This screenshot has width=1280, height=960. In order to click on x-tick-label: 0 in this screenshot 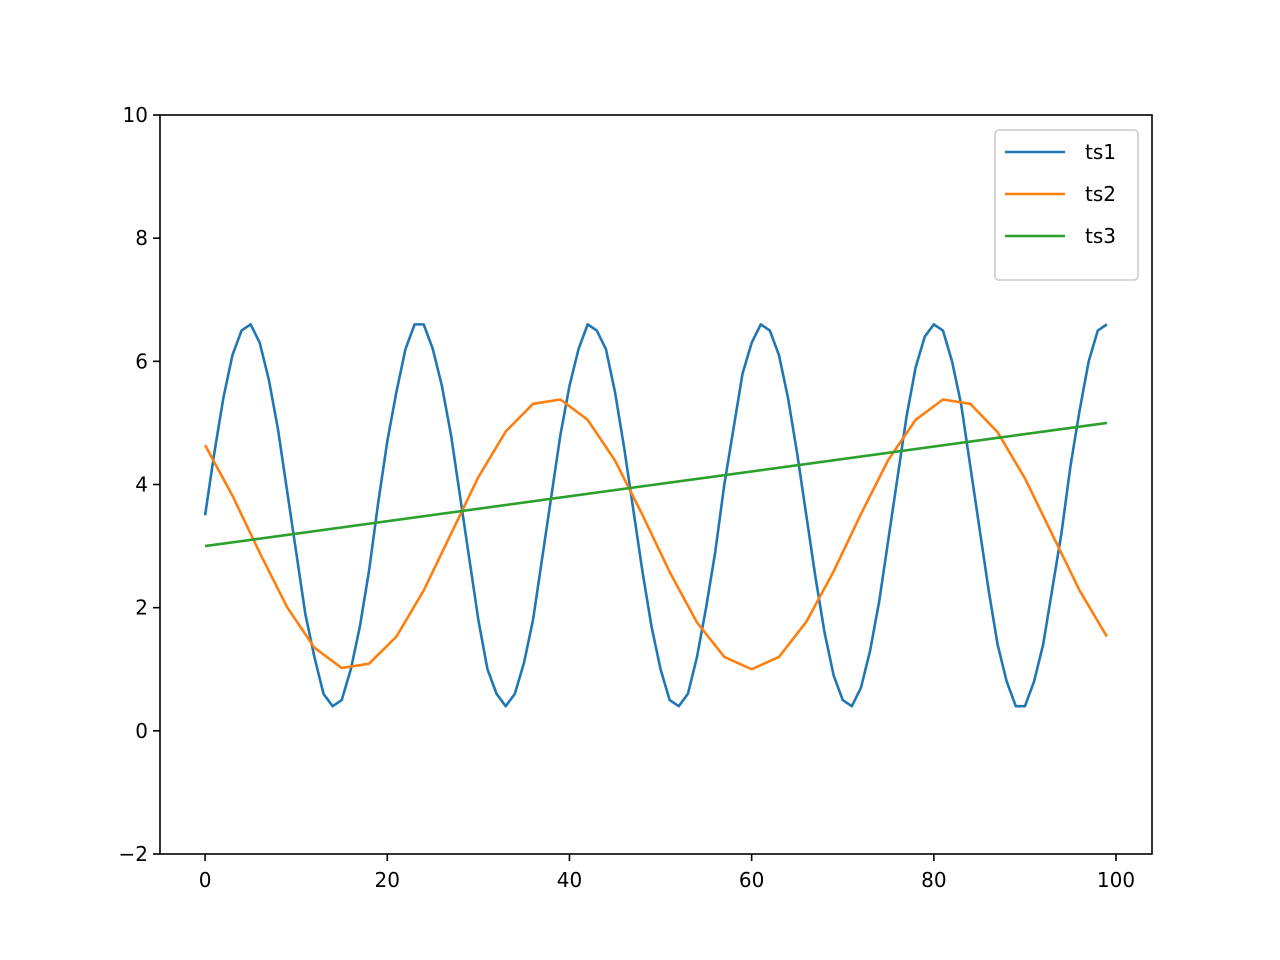, I will do `click(205, 880)`.